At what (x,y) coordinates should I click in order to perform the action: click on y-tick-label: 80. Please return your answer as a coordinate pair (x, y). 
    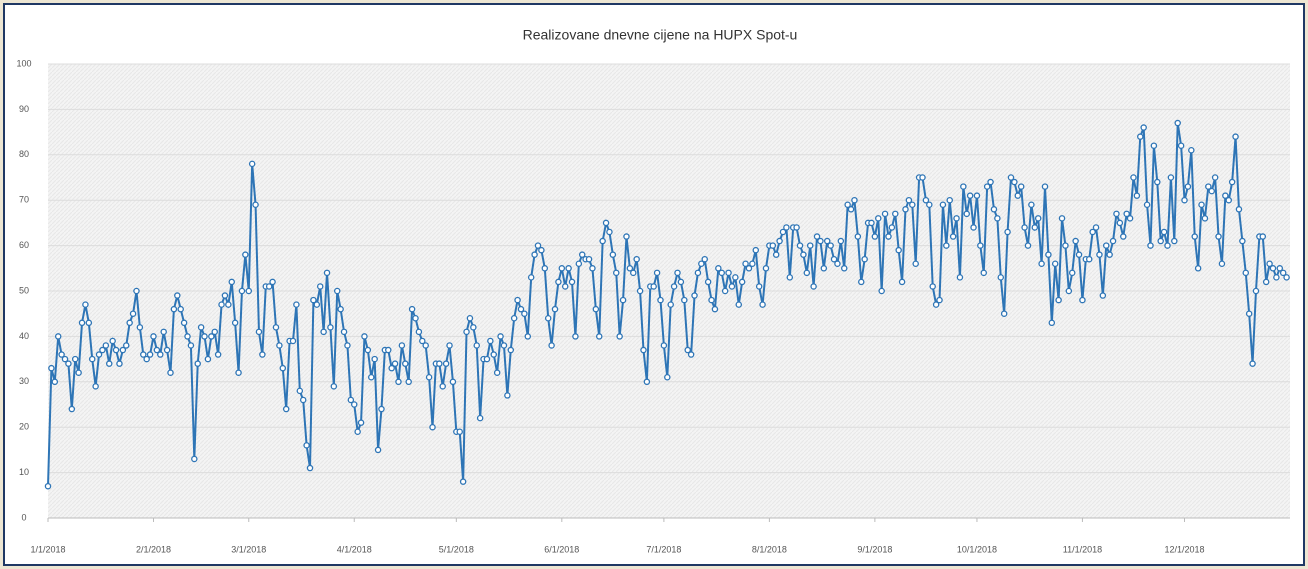
    Looking at the image, I should click on (24, 154).